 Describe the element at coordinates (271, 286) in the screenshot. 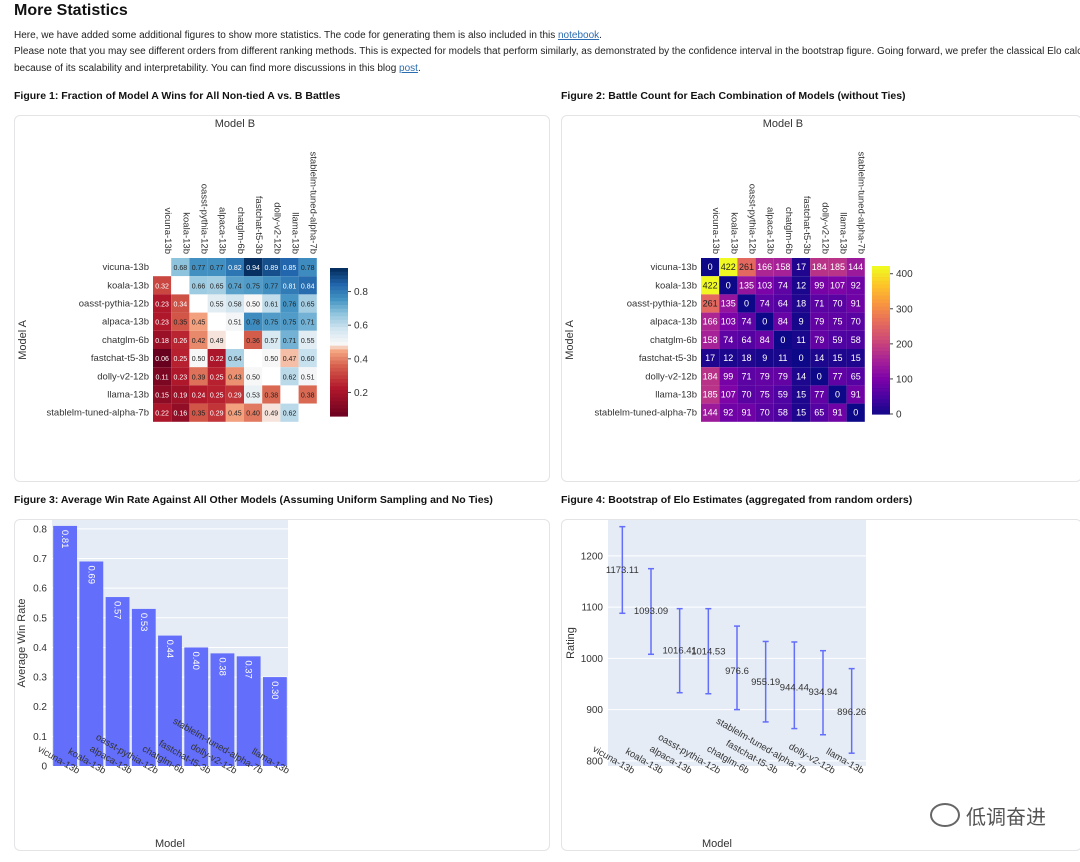

I see `cell-label: 0.77` at that location.